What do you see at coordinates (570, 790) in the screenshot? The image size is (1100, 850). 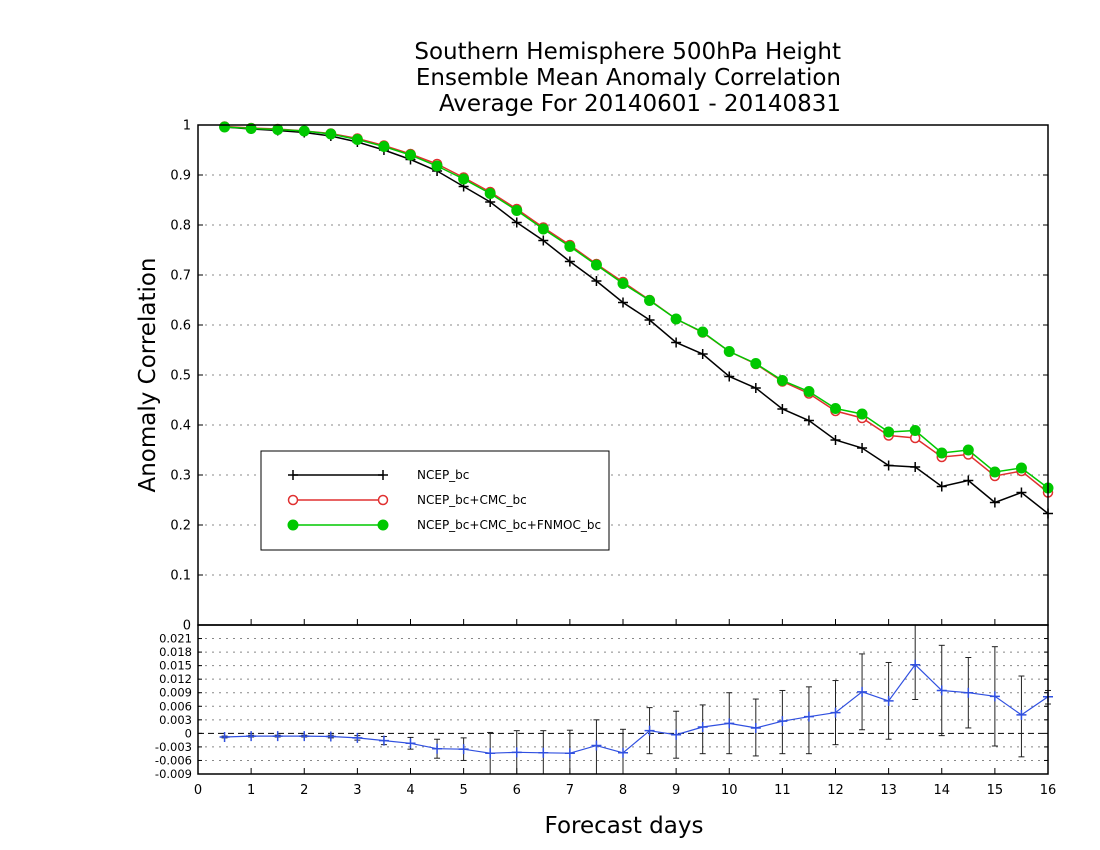 I see `x-tick-label: 7` at bounding box center [570, 790].